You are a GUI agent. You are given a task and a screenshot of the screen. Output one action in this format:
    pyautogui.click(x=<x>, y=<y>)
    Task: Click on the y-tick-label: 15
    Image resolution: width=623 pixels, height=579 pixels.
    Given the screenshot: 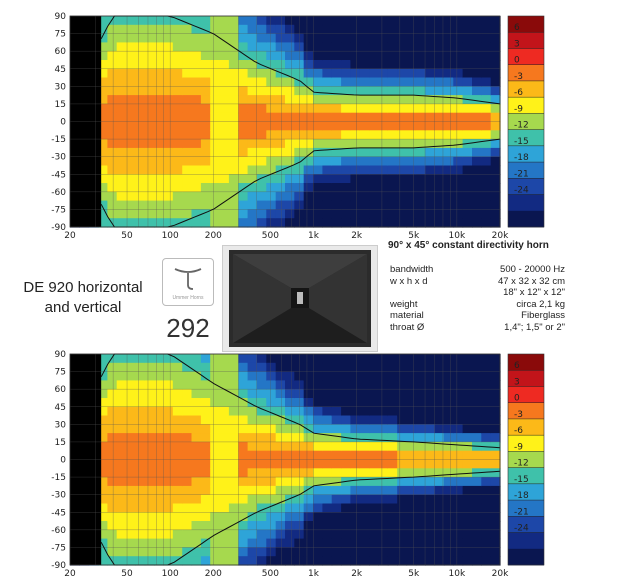 What is the action you would take?
    pyautogui.click(x=60, y=105)
    